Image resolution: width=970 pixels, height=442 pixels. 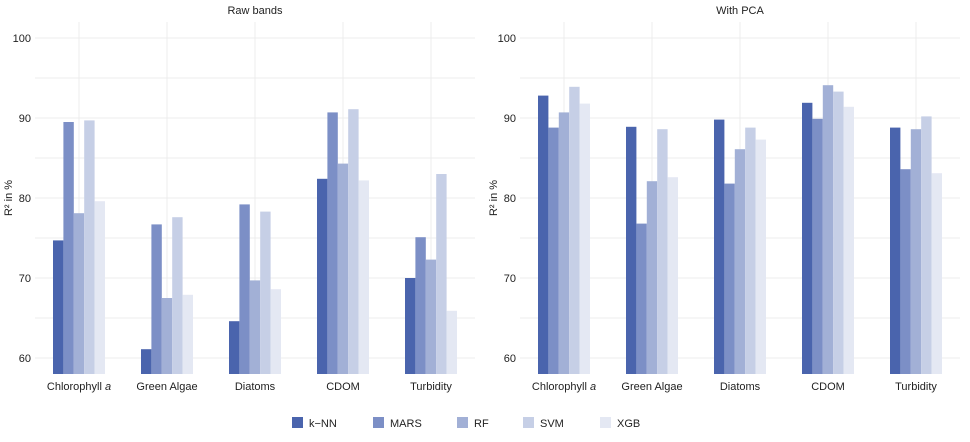 I want to click on legend-label: SVM, so click(x=552, y=424).